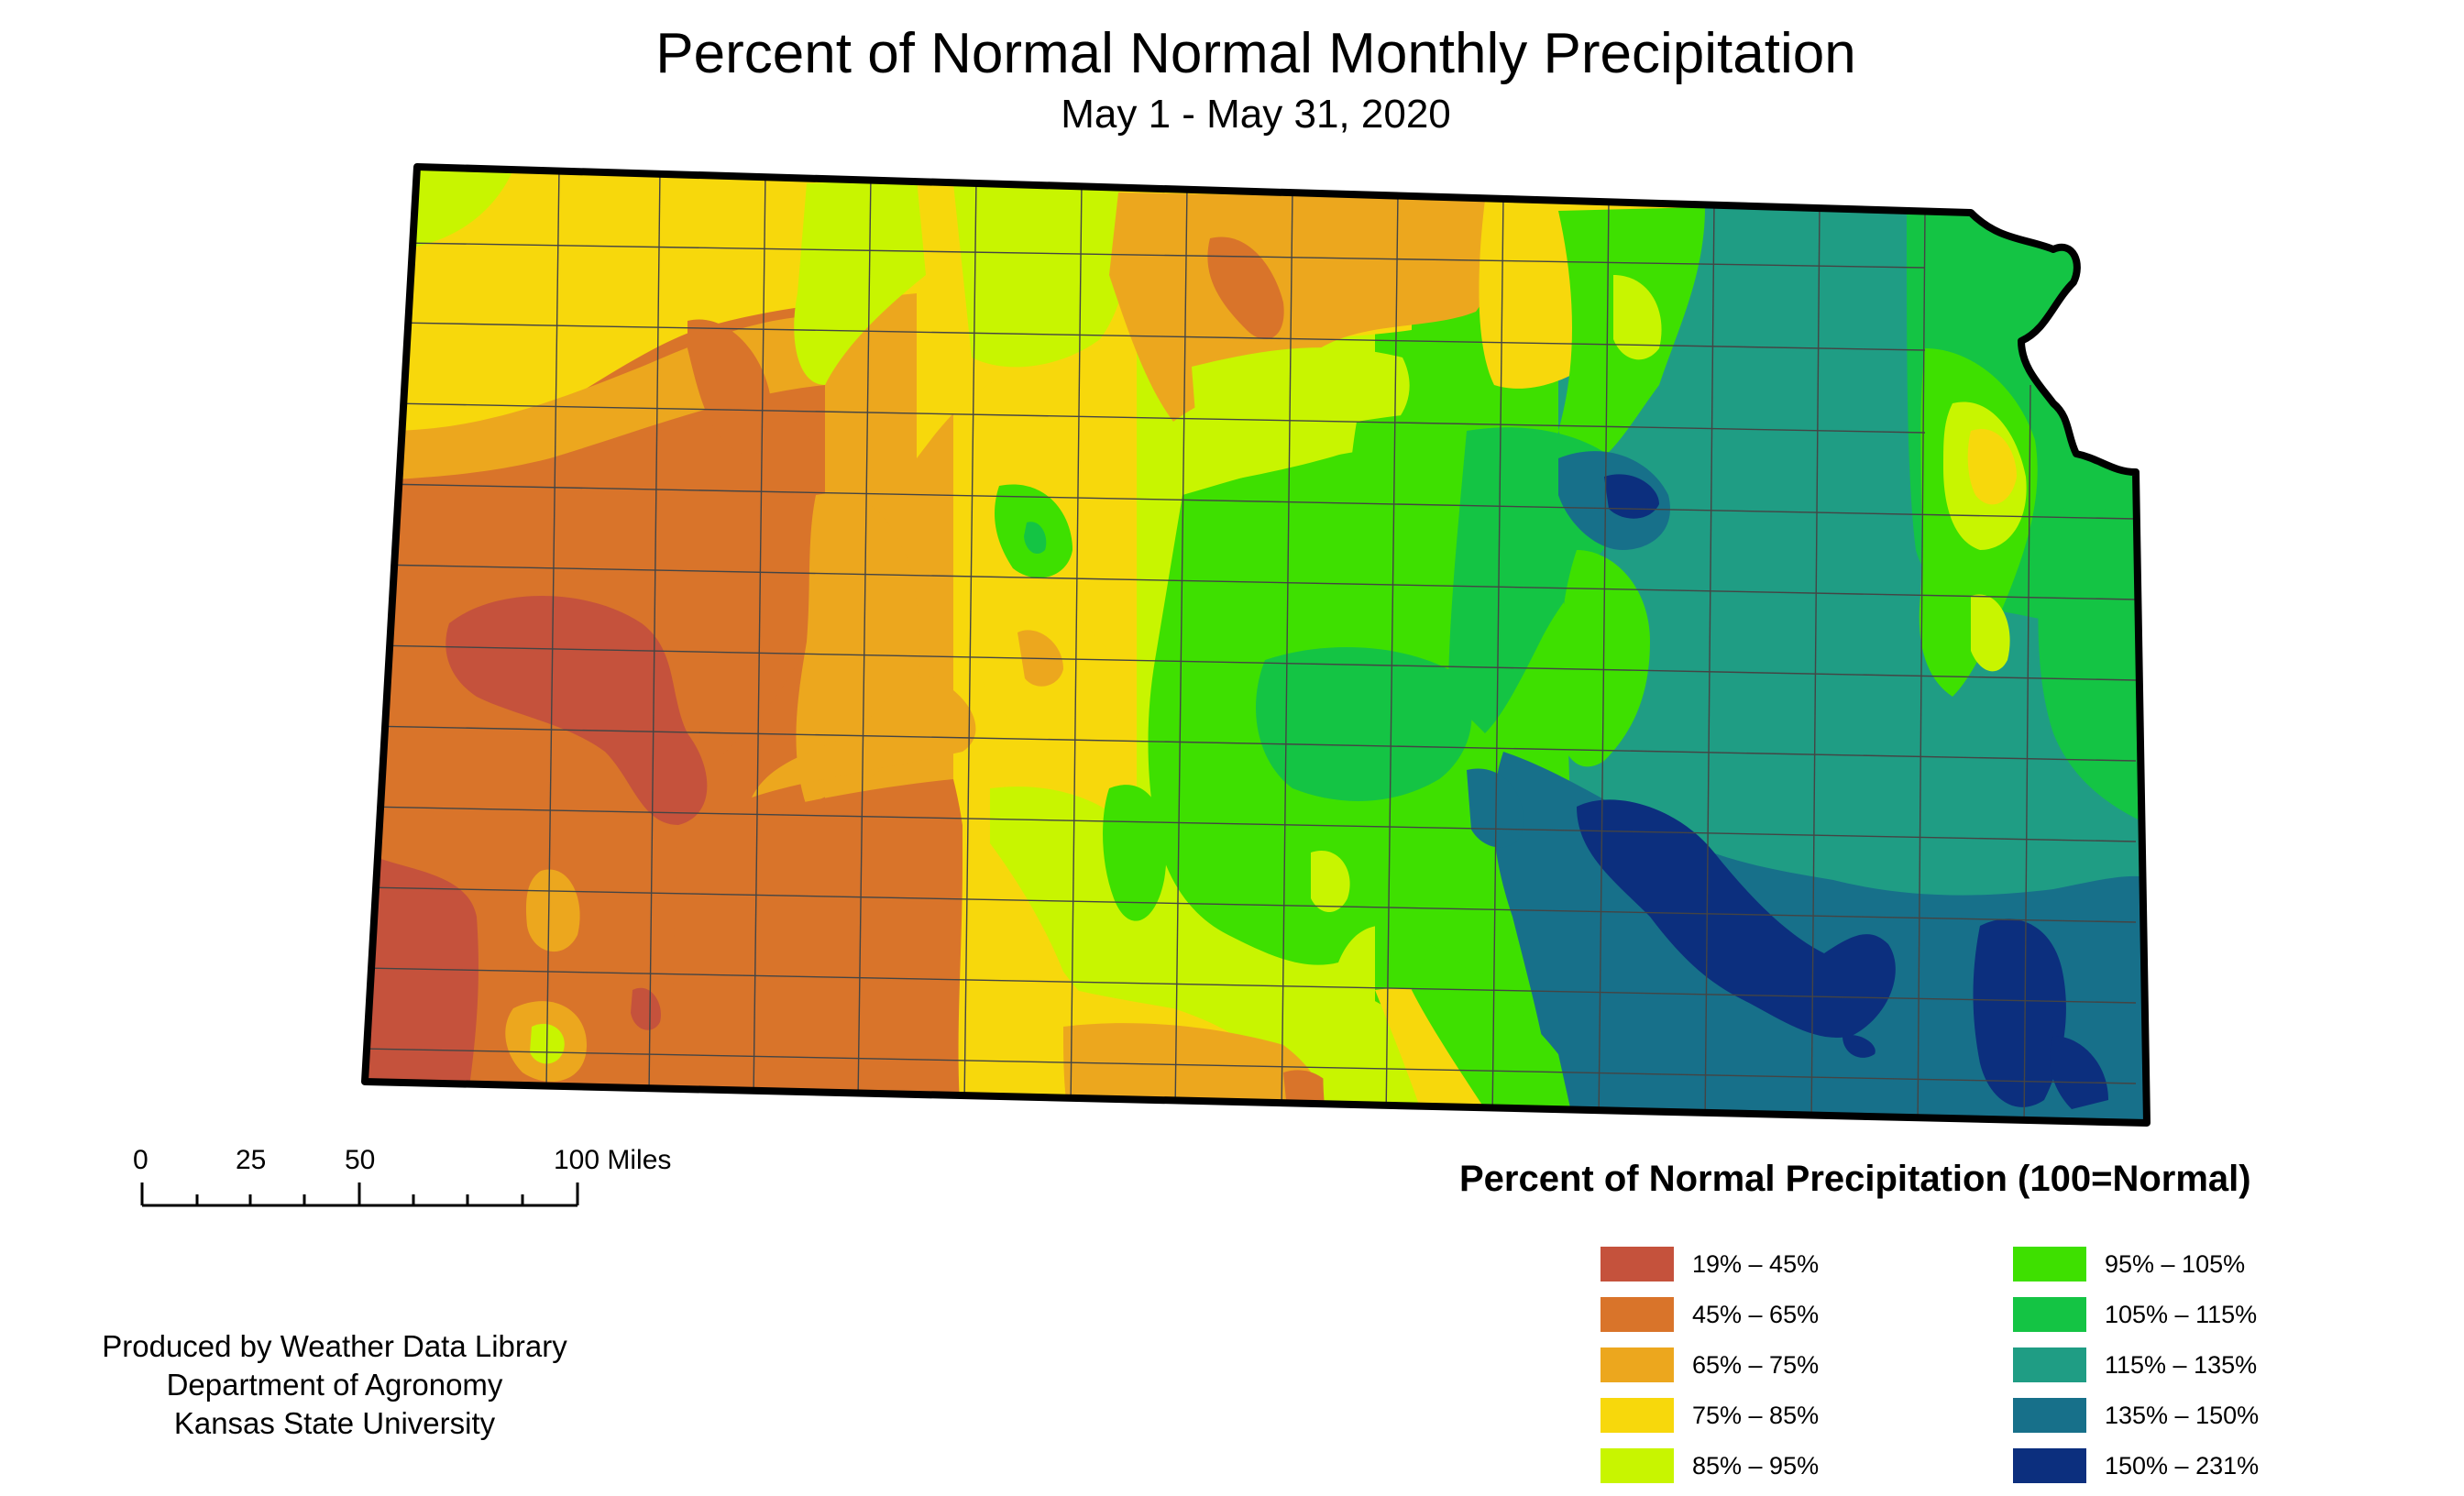 Image resolution: width=2464 pixels, height=1496 pixels. I want to click on legend-item: 85% – 95%, so click(1709, 1465).